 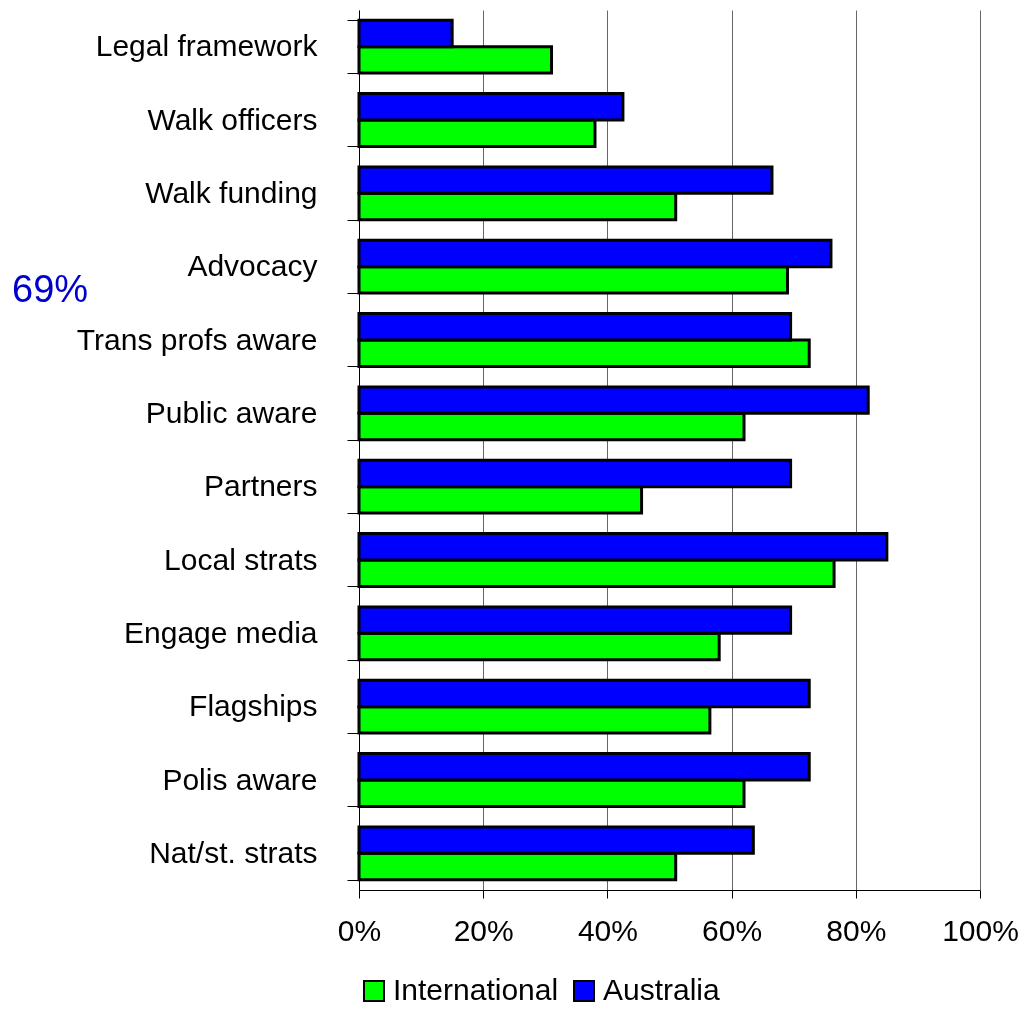 I want to click on y-tick-label: Legal framework, so click(x=207, y=46).